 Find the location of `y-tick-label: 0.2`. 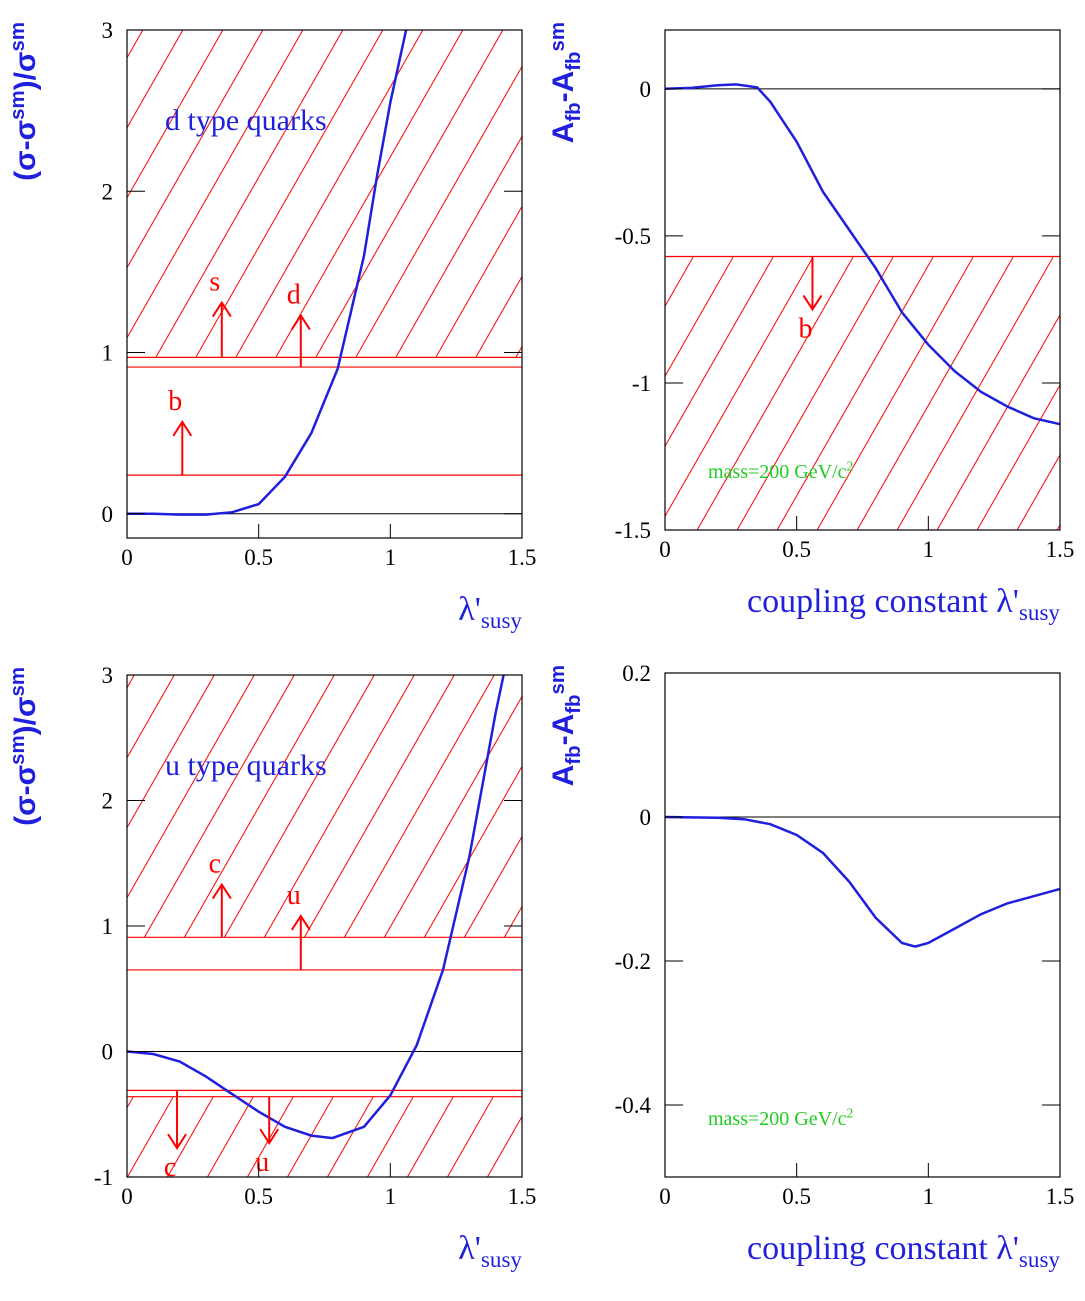

y-tick-label: 0.2 is located at coordinates (636, 673).